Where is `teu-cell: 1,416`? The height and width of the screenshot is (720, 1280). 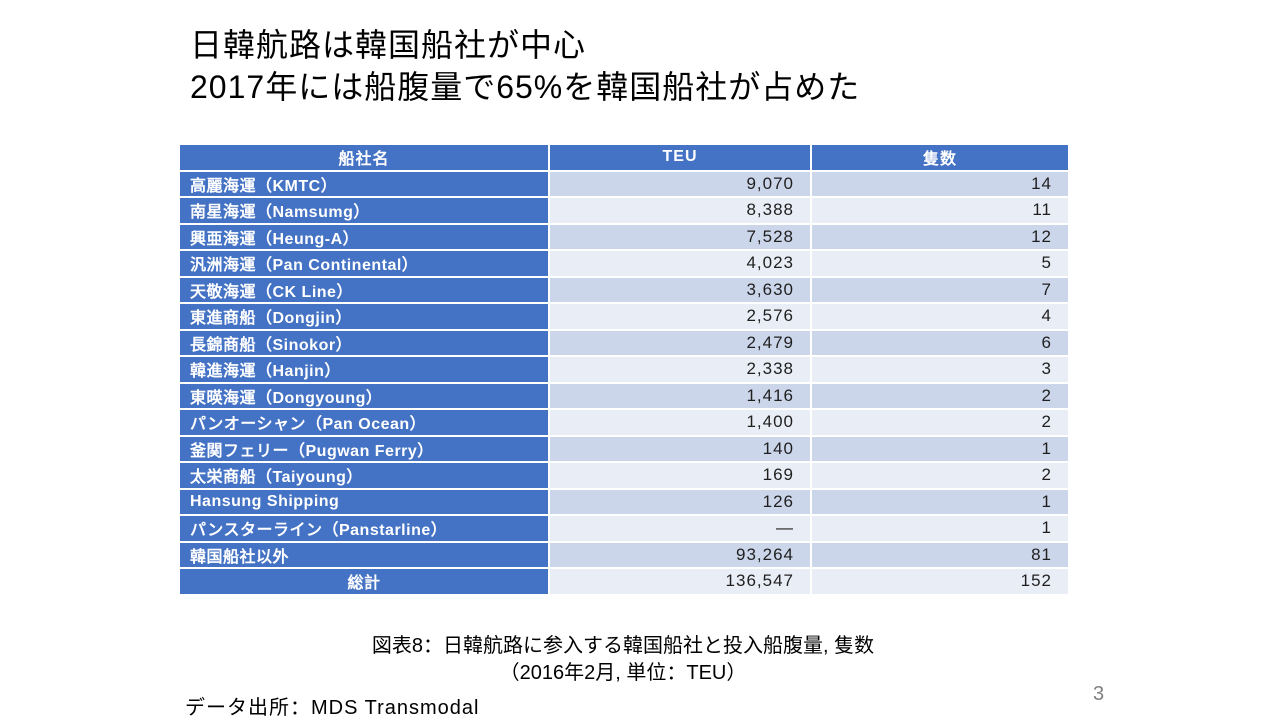 teu-cell: 1,416 is located at coordinates (680, 395).